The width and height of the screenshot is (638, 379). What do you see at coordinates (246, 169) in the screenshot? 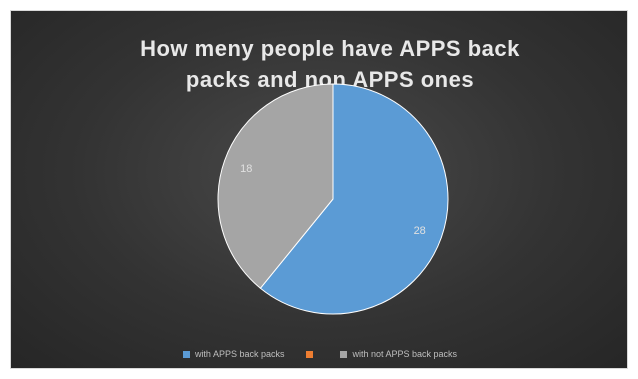
I see `pie-data-label-2: 18` at bounding box center [246, 169].